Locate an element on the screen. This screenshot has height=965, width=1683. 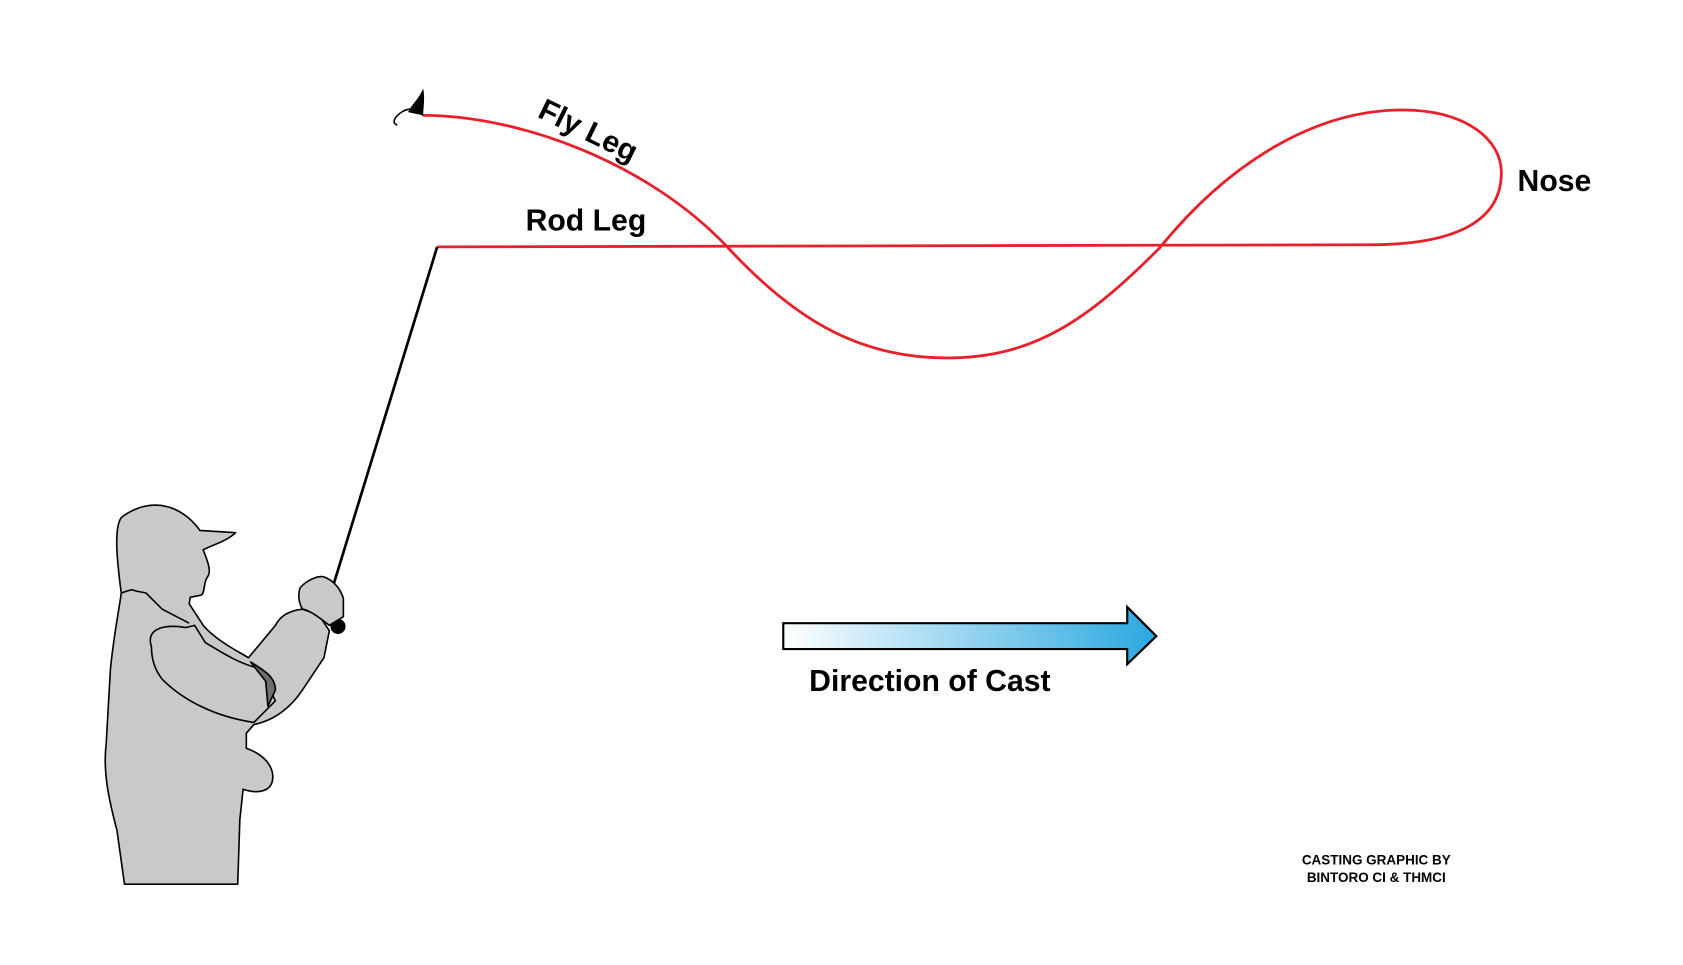
credit-line-2: BINTORO CI & THMCI is located at coordinates (1376, 877).